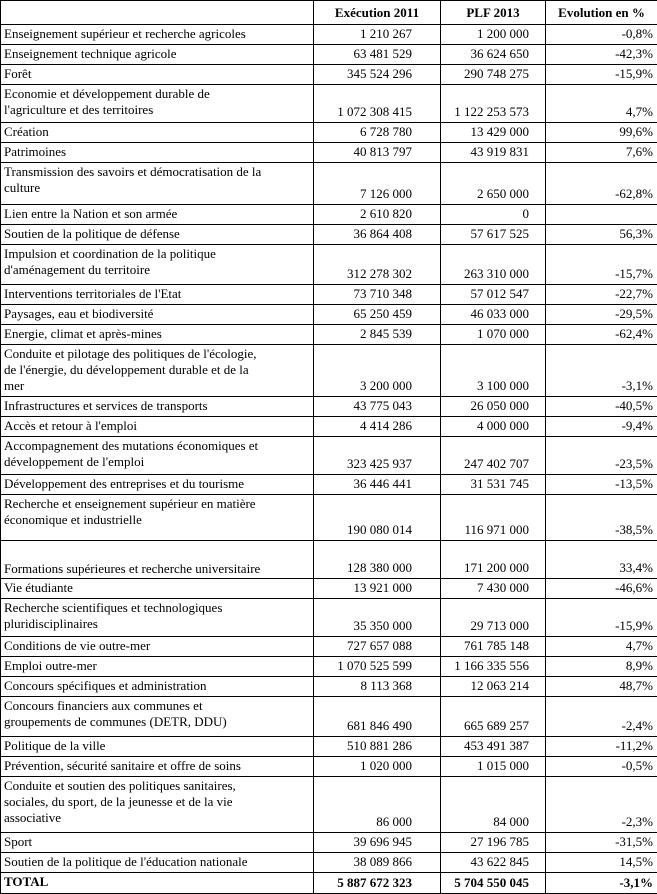 Image resolution: width=657 pixels, height=894 pixels. Describe the element at coordinates (601, 427) in the screenshot. I see `row-evolution: -9,4%` at that location.